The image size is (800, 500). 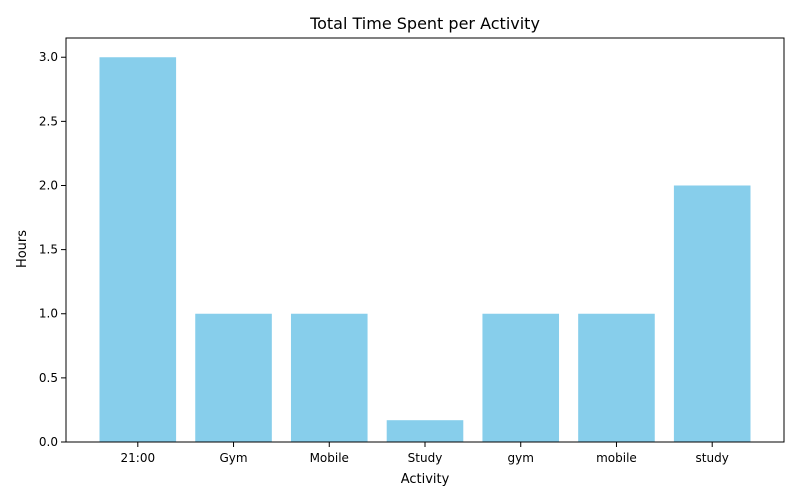 I want to click on x-tick-label: Study, so click(x=425, y=458).